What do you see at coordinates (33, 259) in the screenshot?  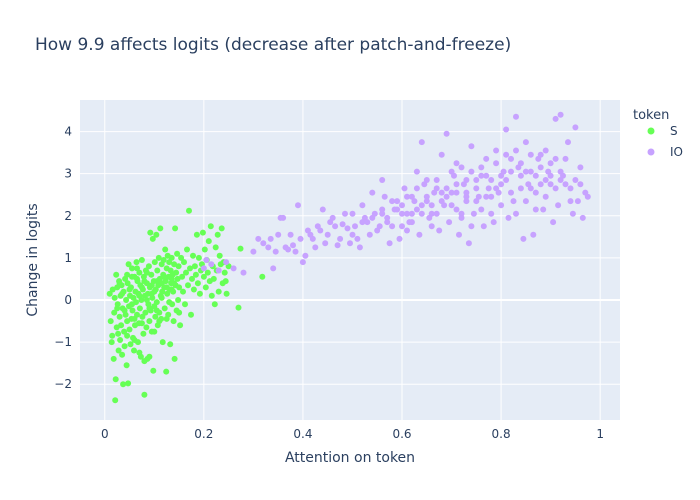 I see `y-axis-label: Change in logits` at bounding box center [33, 259].